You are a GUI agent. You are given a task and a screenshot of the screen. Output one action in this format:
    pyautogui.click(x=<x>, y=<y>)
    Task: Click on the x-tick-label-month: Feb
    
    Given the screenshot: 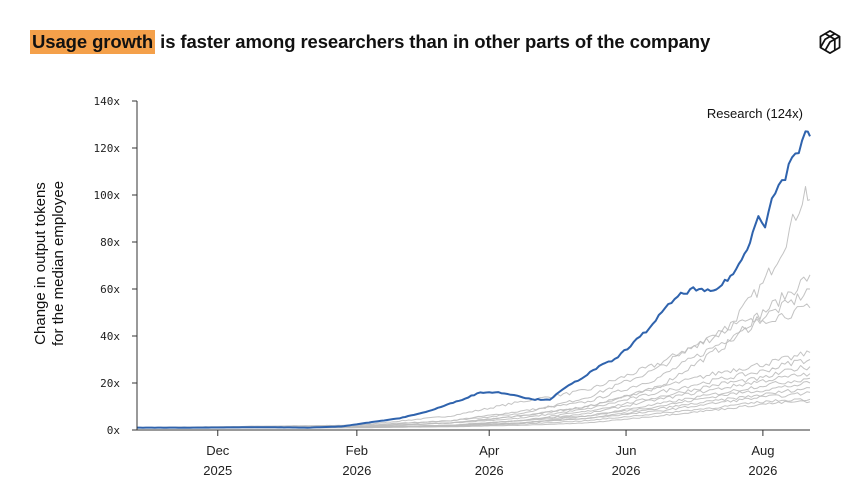 What is the action you would take?
    pyautogui.click(x=357, y=450)
    